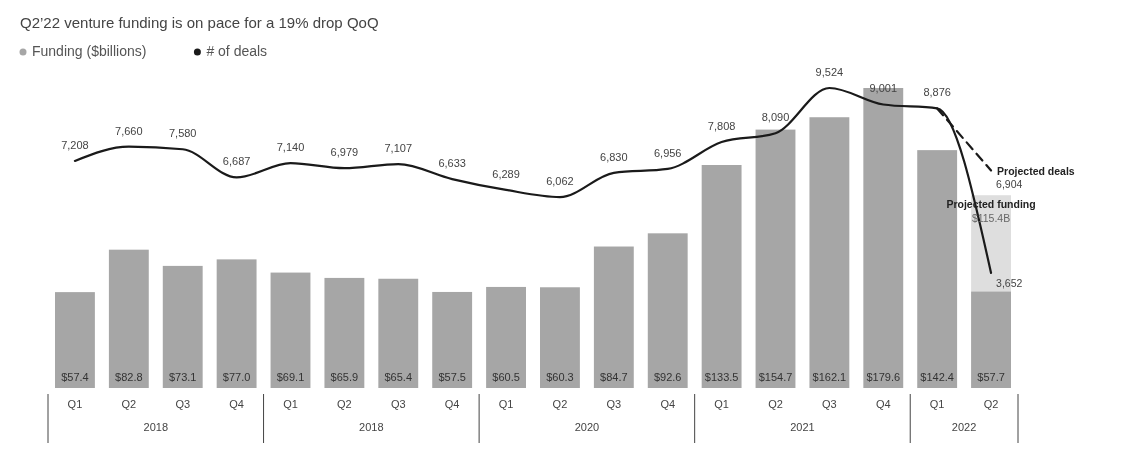 This screenshot has height=451, width=1127. What do you see at coordinates (290, 377) in the screenshot?
I see `data-label: $69.1` at bounding box center [290, 377].